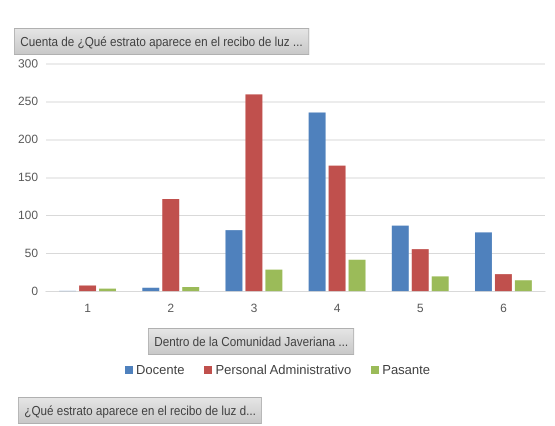 Image resolution: width=555 pixels, height=426 pixels. What do you see at coordinates (88, 308) in the screenshot?
I see `x-tick-label: 1` at bounding box center [88, 308].